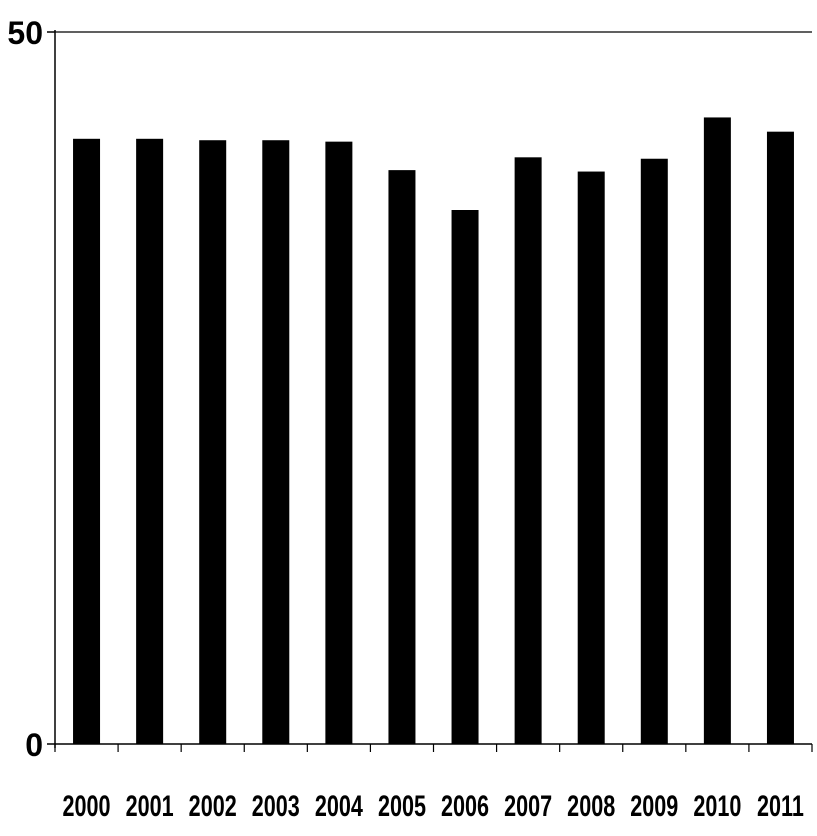 The image size is (817, 836). What do you see at coordinates (213, 805) in the screenshot?
I see `x-tick-label-2002: 2002` at bounding box center [213, 805].